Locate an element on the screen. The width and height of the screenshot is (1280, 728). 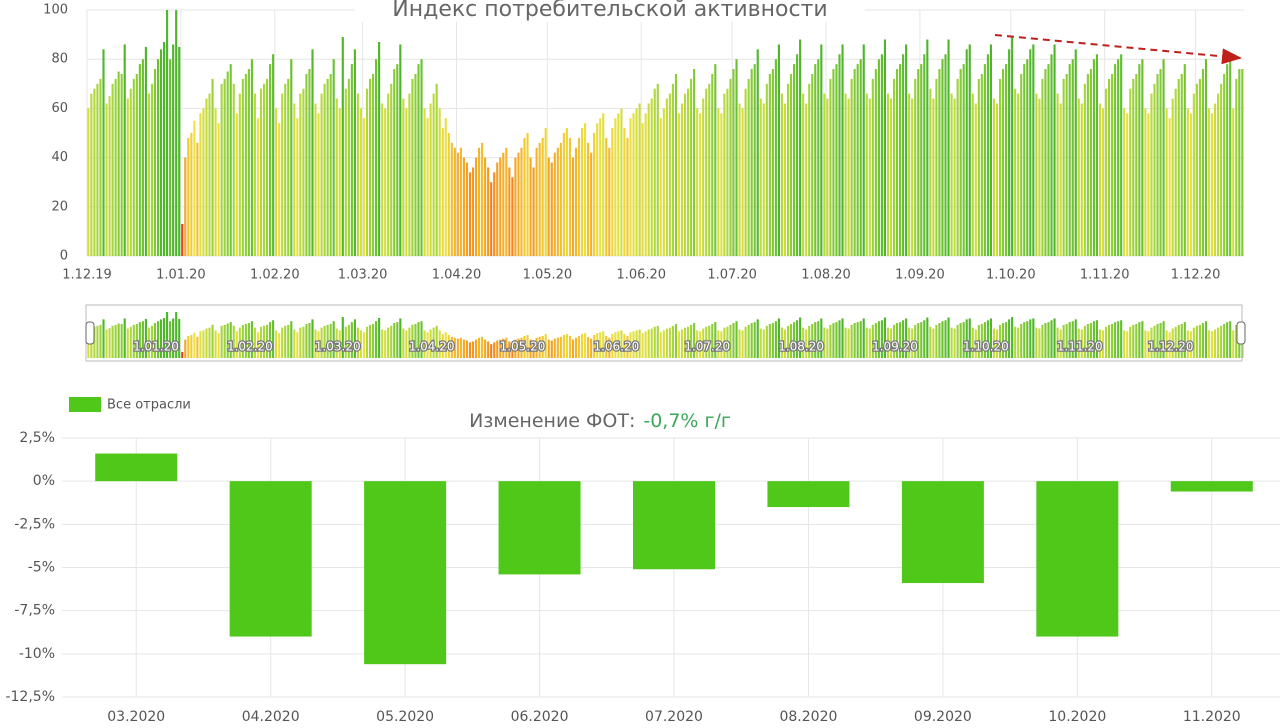
nav-tick-label: 1.12.20 is located at coordinates (1171, 347).